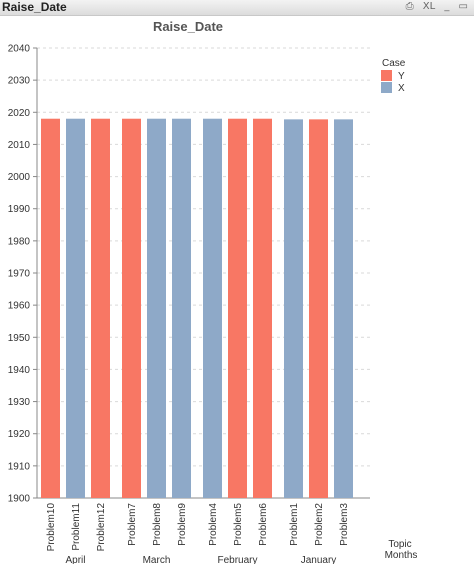 The width and height of the screenshot is (474, 564). I want to click on legend-swatch-x, so click(386, 87).